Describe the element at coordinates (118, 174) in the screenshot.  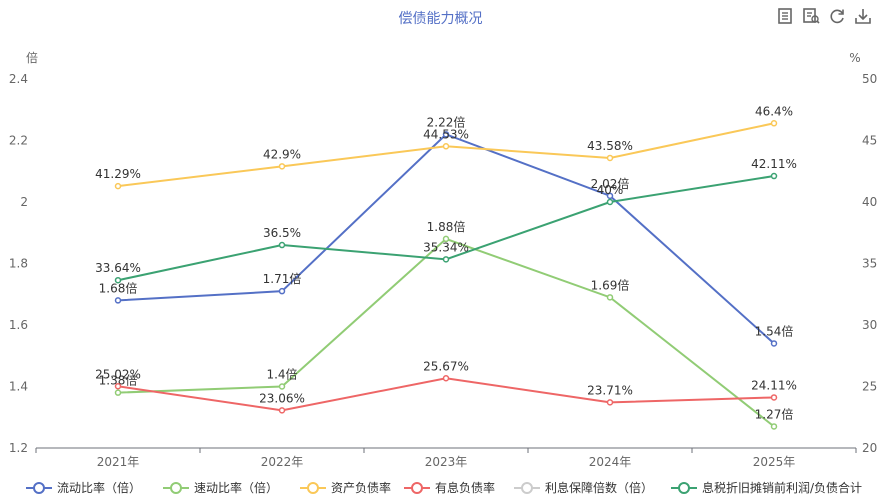
I see `data-label: 41.29%` at that location.